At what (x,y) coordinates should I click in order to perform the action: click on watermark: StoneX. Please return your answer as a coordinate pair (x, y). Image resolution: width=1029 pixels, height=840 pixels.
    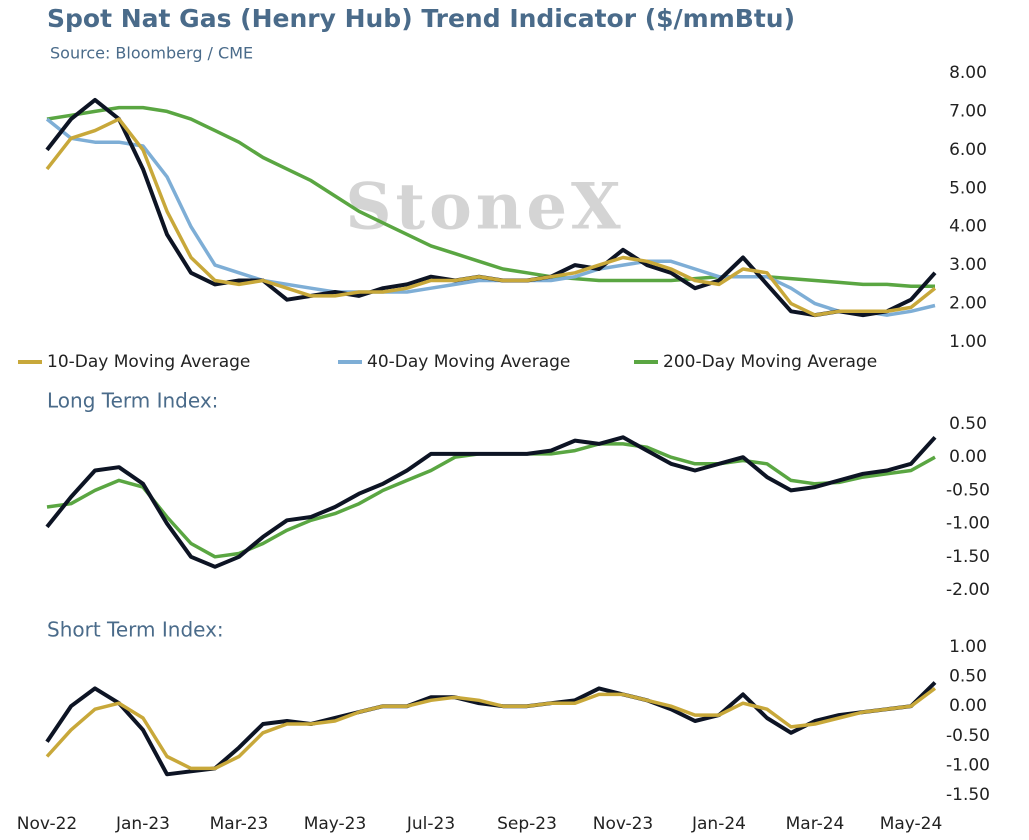
    Looking at the image, I should click on (484, 207).